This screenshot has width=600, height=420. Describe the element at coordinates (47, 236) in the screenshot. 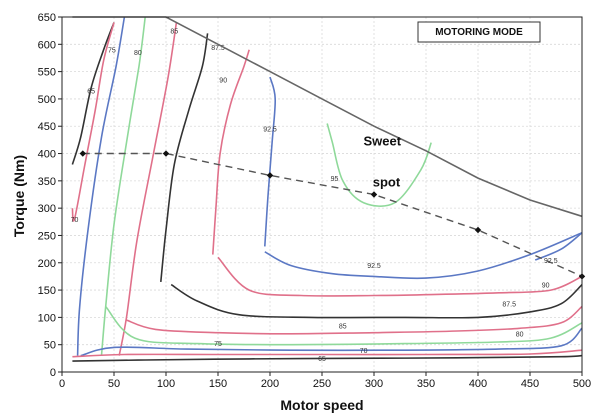

I see `y-tick-label-5: 250` at that location.